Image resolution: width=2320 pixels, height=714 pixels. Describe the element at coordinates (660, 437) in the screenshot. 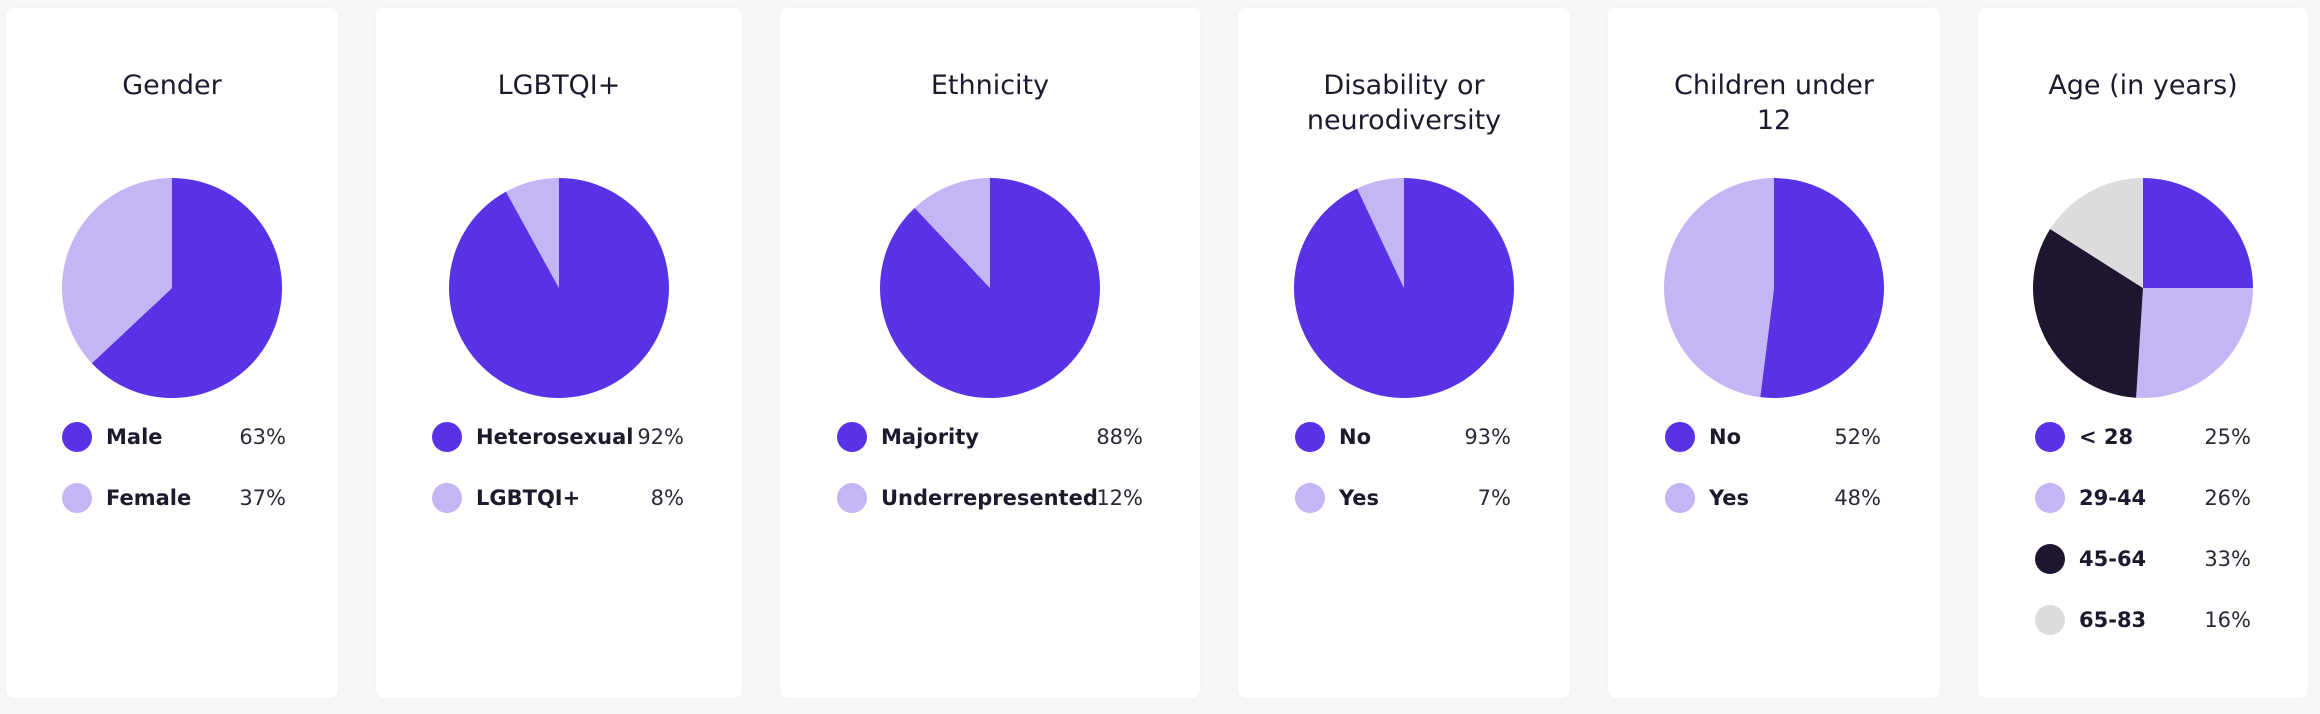

I see `legend-value: 92%` at that location.